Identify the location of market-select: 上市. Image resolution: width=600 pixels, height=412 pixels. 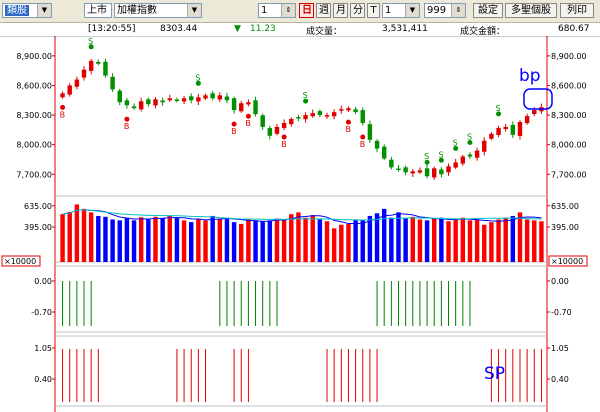
(98, 10).